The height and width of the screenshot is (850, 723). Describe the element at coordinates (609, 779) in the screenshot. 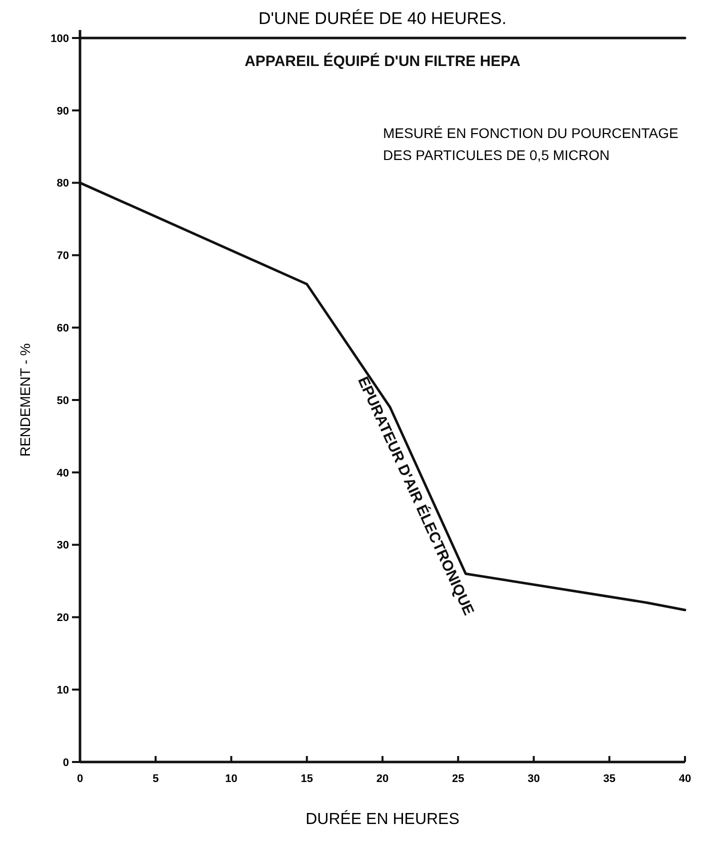

I see `x-tick-label: 35` at that location.